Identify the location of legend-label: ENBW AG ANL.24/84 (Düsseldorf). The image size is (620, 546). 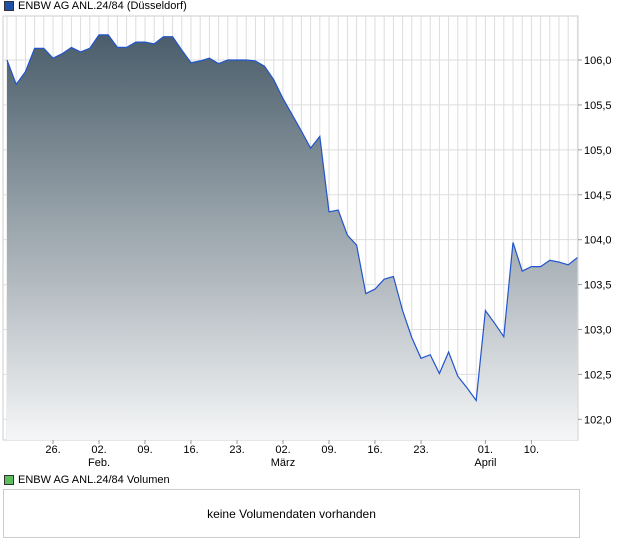
(102, 6).